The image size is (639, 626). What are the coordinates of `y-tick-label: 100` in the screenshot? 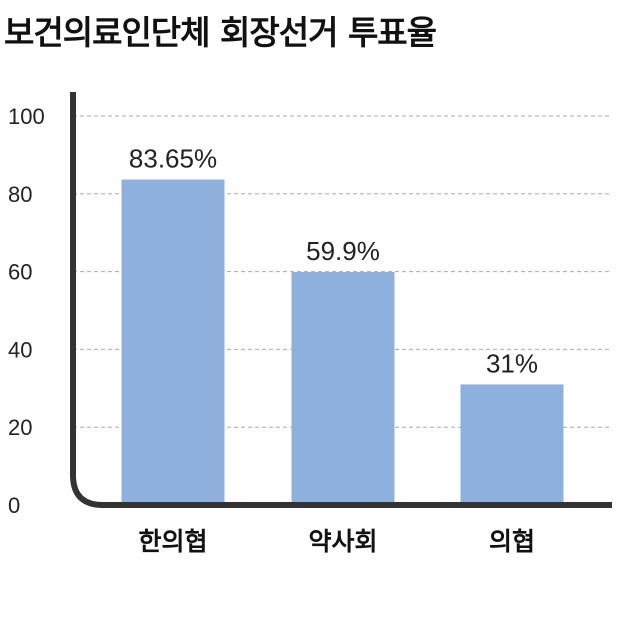 It's located at (26, 116).